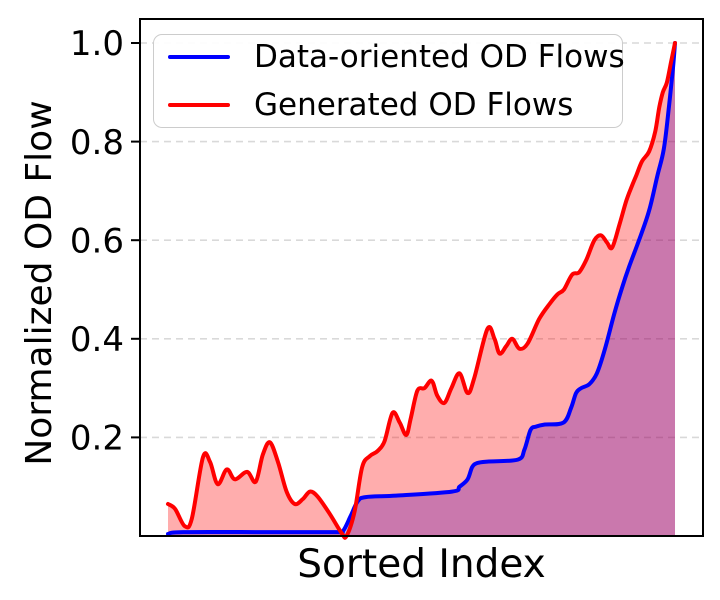 Image resolution: width=720 pixels, height=600 pixels. What do you see at coordinates (414, 105) in the screenshot?
I see `legend-label: Generated OD Flows` at bounding box center [414, 105].